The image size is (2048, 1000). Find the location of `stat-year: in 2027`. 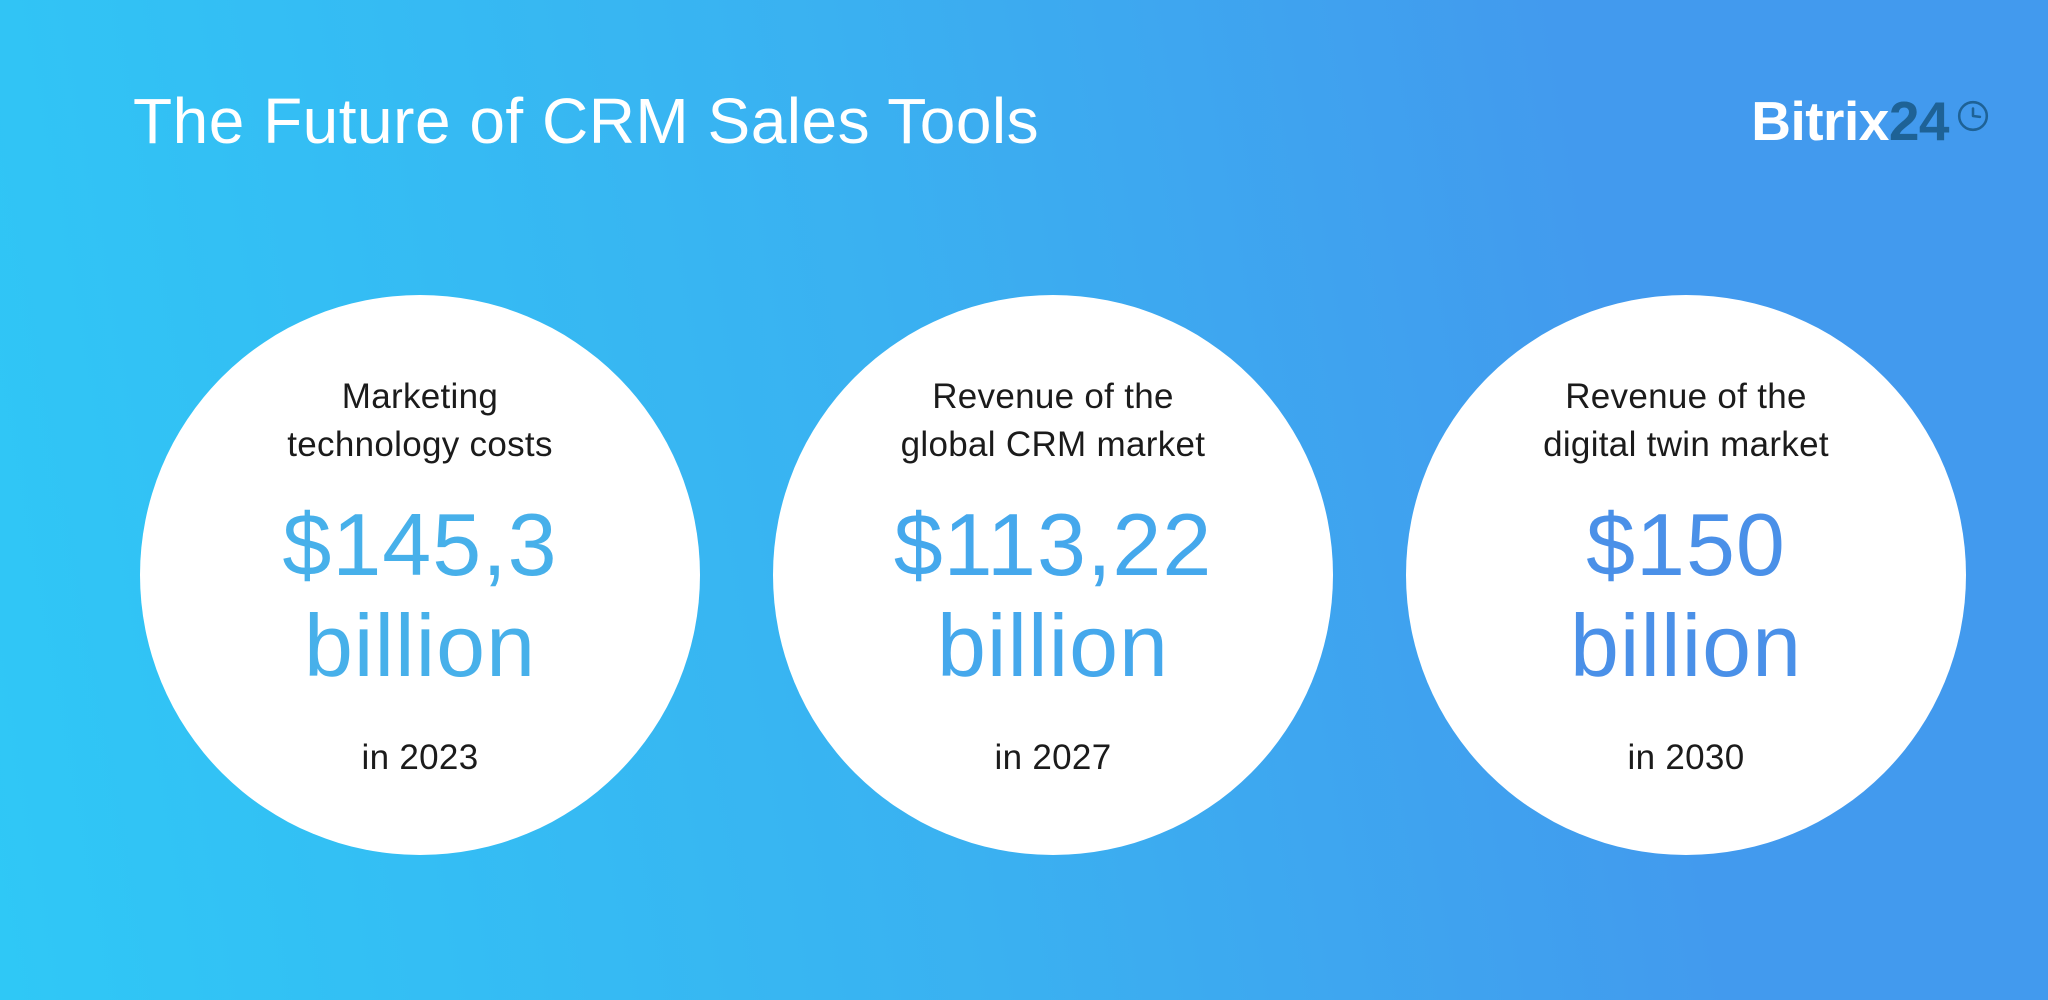

stat-year: in 2027 is located at coordinates (1053, 757).